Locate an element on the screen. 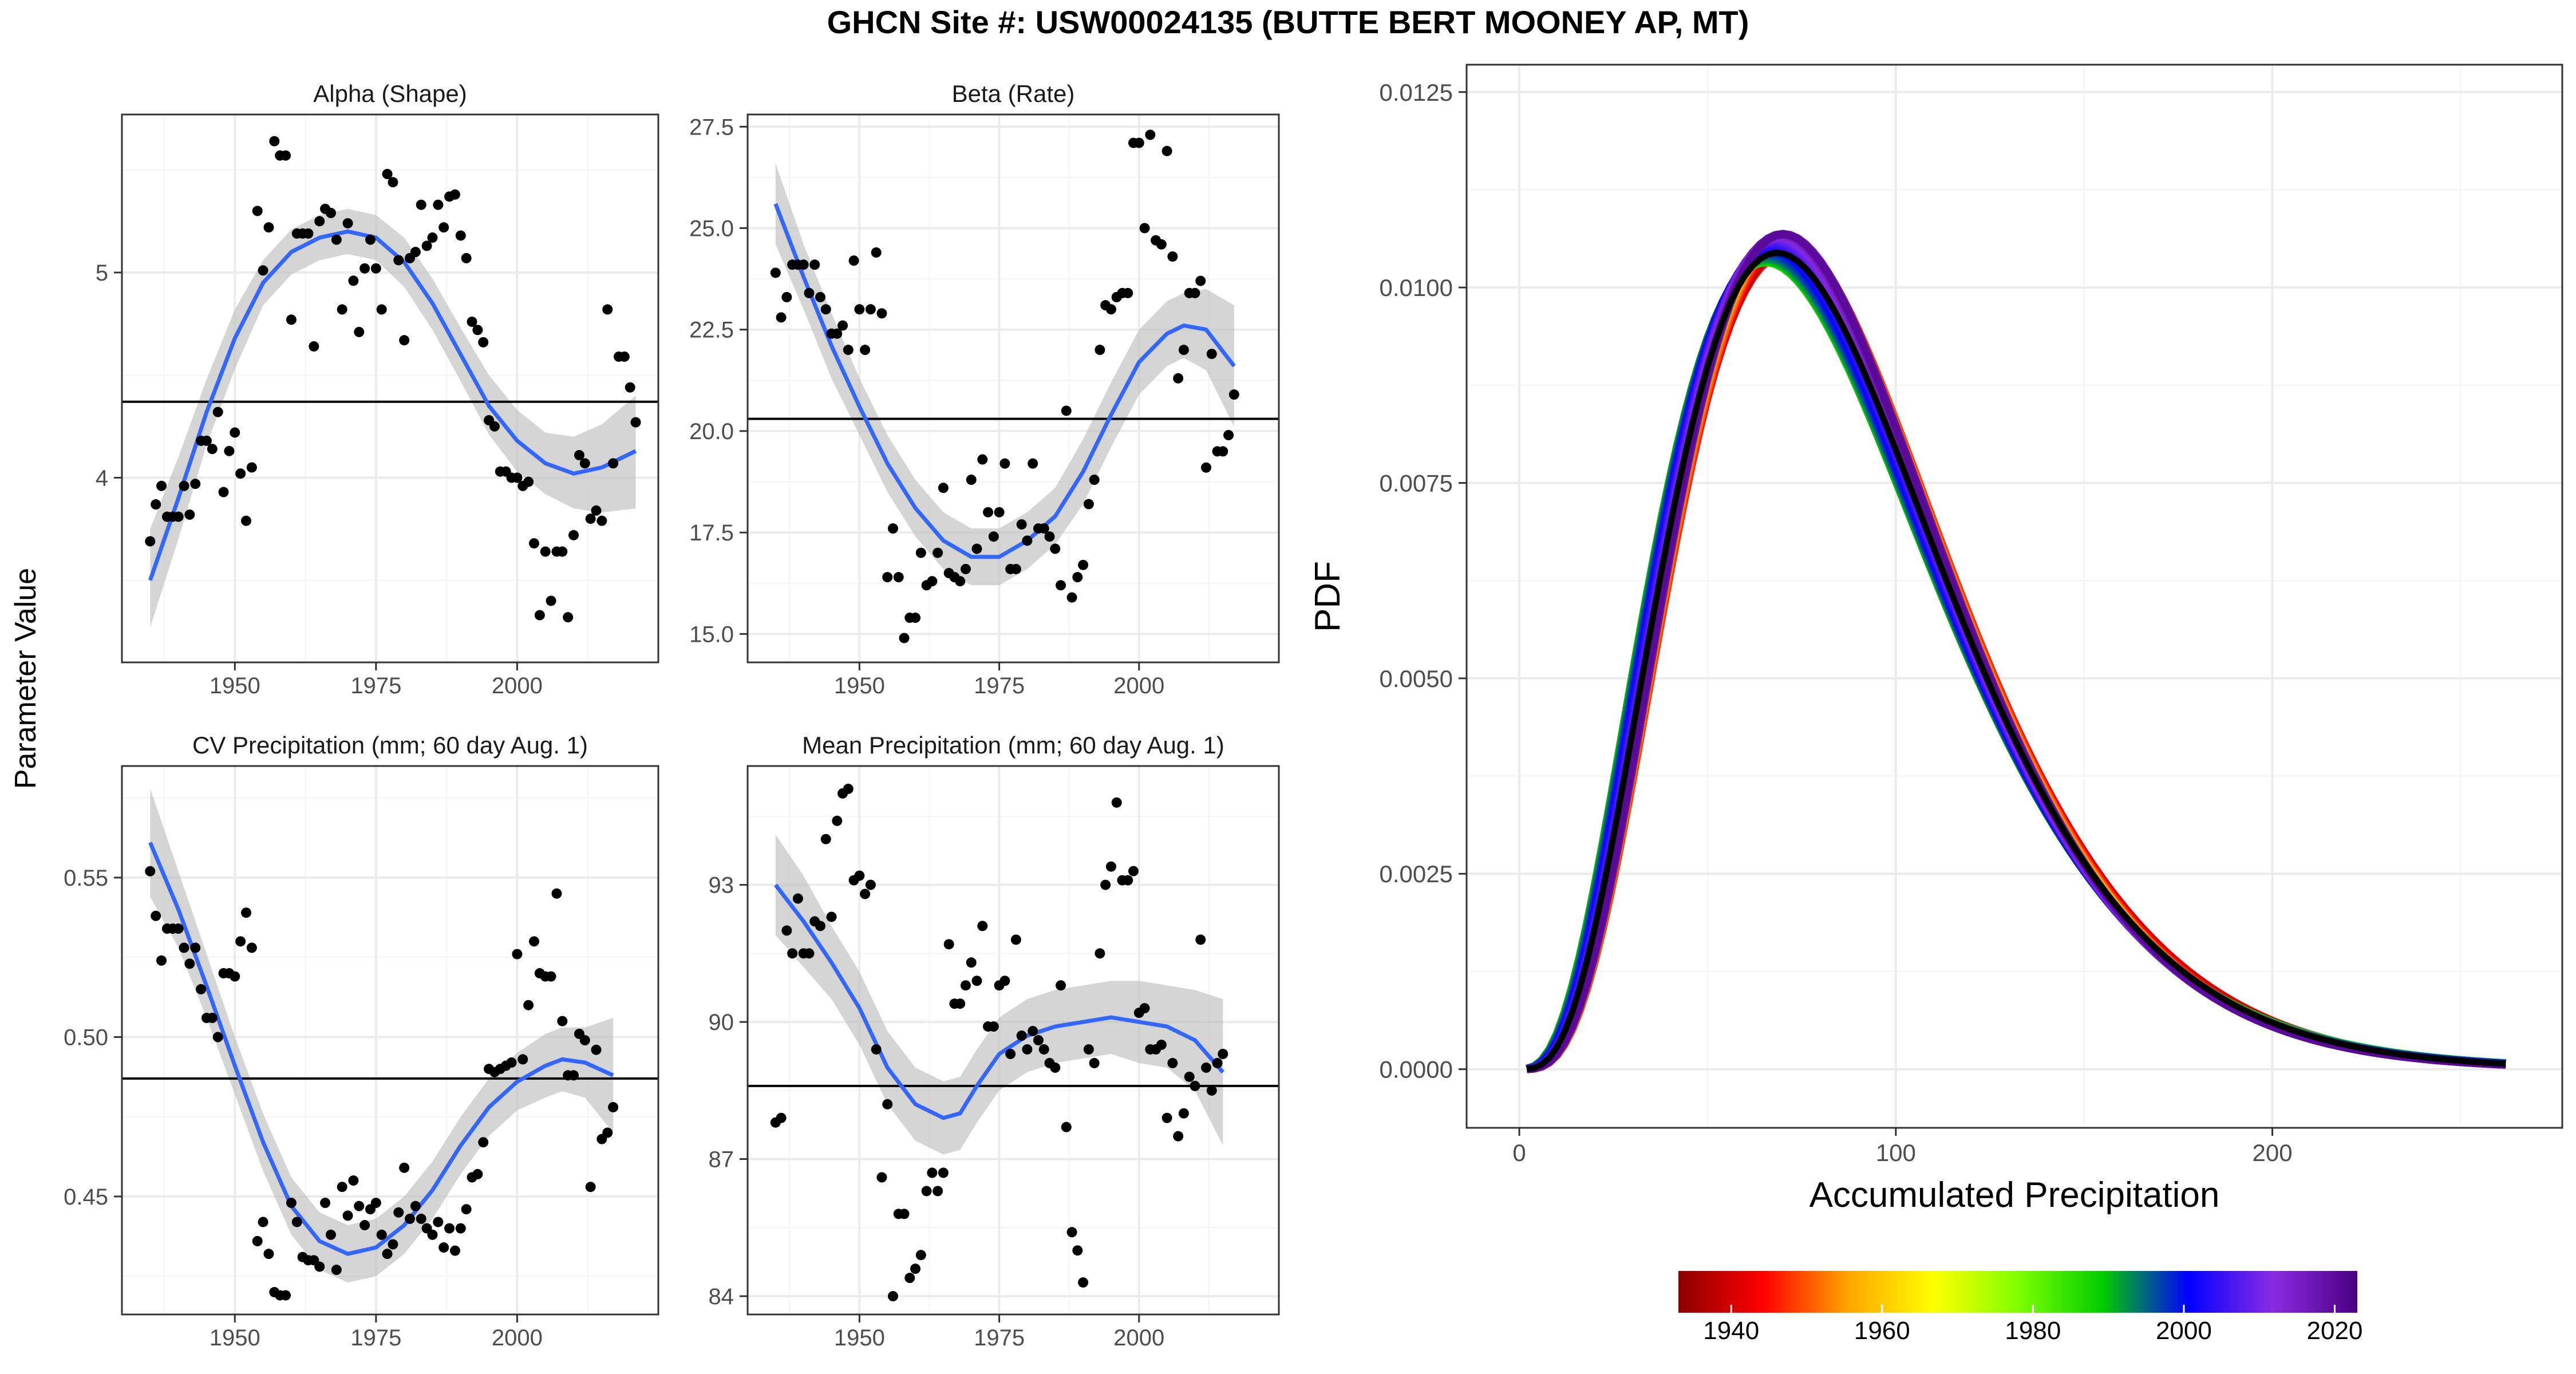  y-tick-label: 90 is located at coordinates (721, 1023).